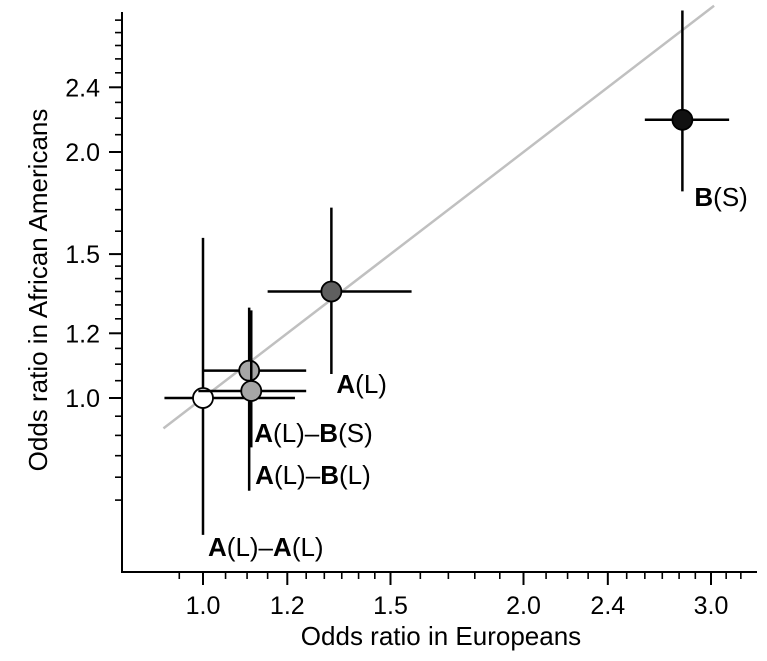 The height and width of the screenshot is (661, 767). Describe the element at coordinates (441, 636) in the screenshot. I see `x-axis-title: Odds ratio in Europeans` at that location.